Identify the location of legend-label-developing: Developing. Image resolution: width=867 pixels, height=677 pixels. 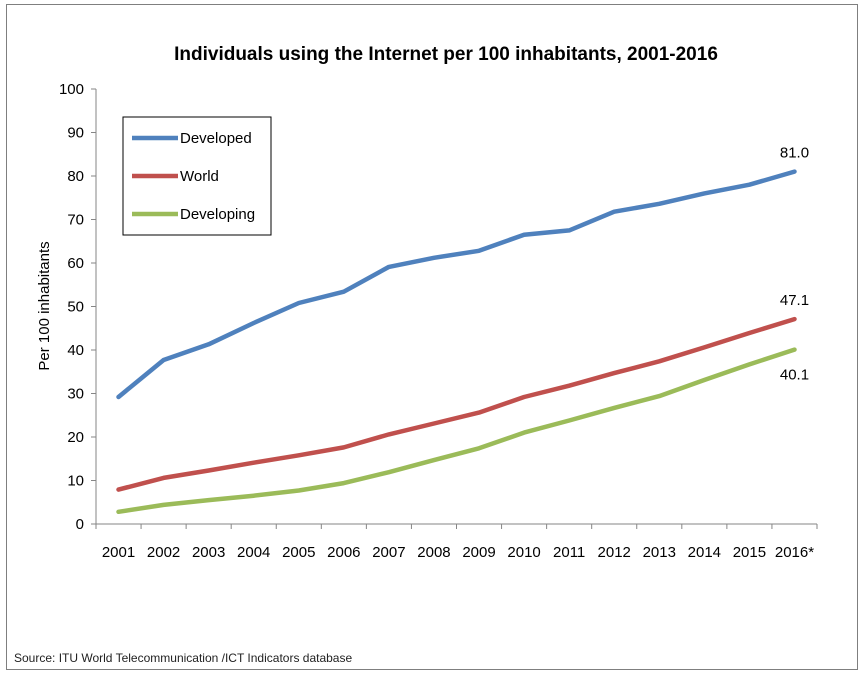
(217, 214).